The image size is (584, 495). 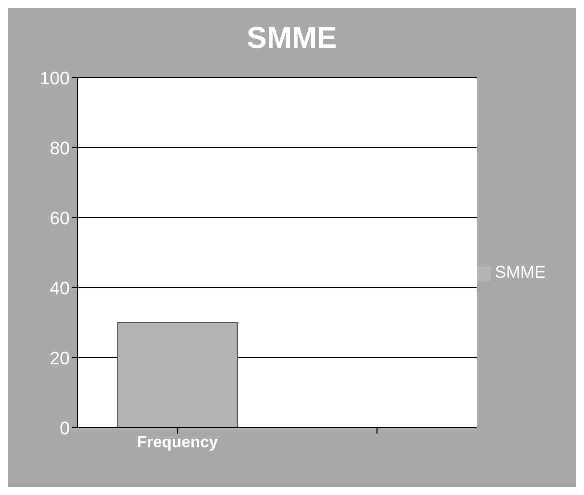 I want to click on y-tick-label: 0, so click(x=65, y=428).